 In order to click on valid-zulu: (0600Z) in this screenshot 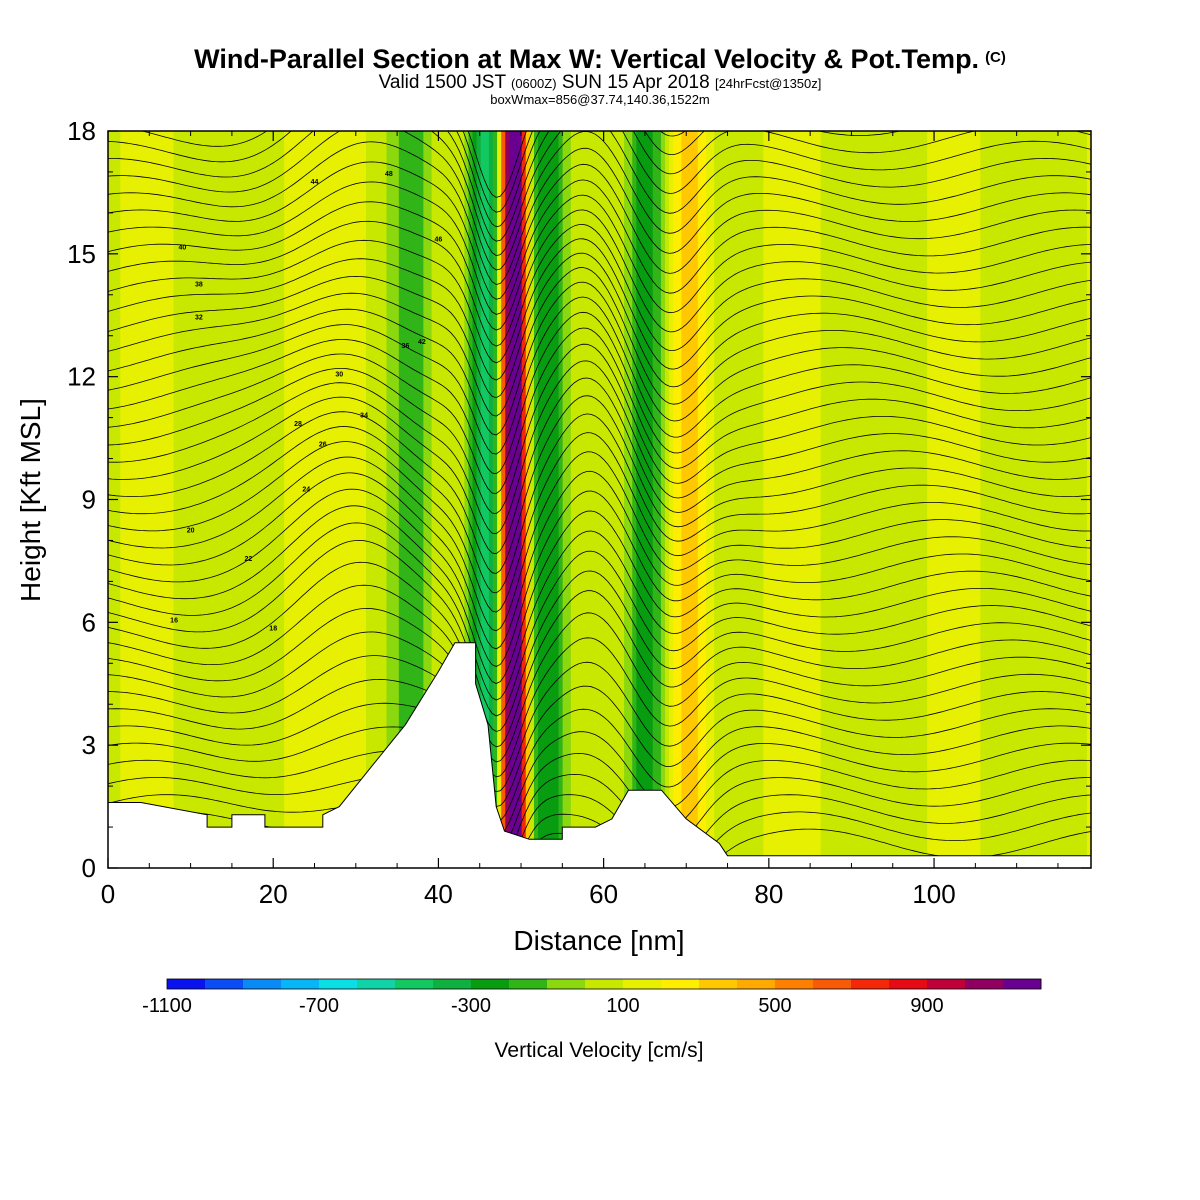, I will do `click(534, 83)`.